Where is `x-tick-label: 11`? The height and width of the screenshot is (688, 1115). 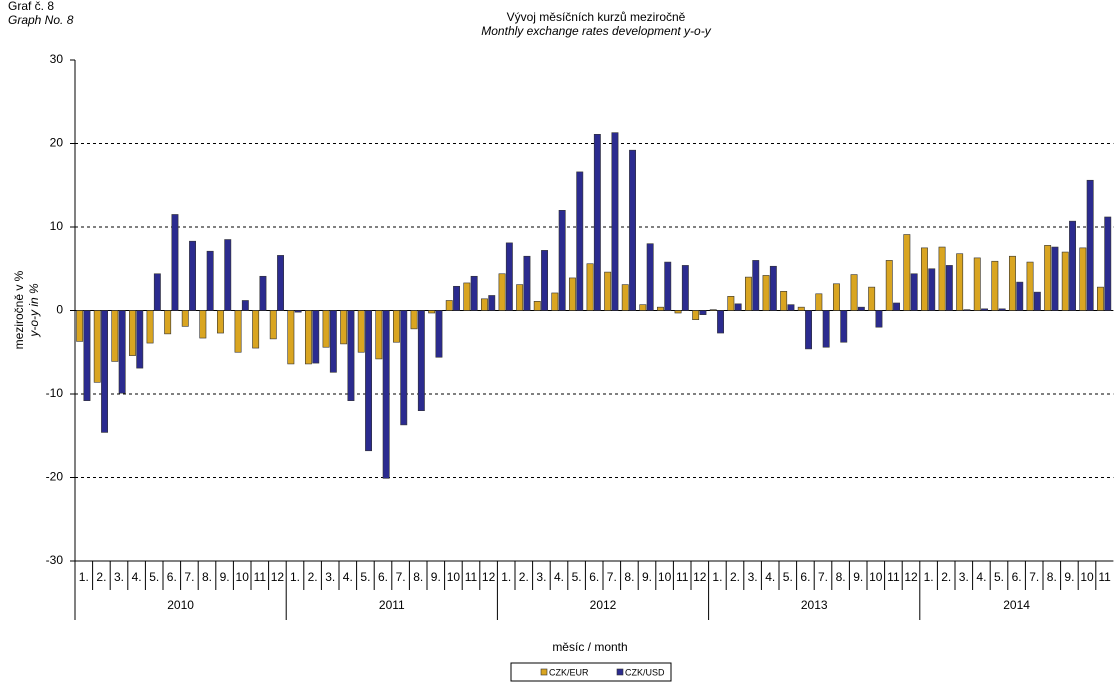
x-tick-label: 11 is located at coordinates (1104, 577).